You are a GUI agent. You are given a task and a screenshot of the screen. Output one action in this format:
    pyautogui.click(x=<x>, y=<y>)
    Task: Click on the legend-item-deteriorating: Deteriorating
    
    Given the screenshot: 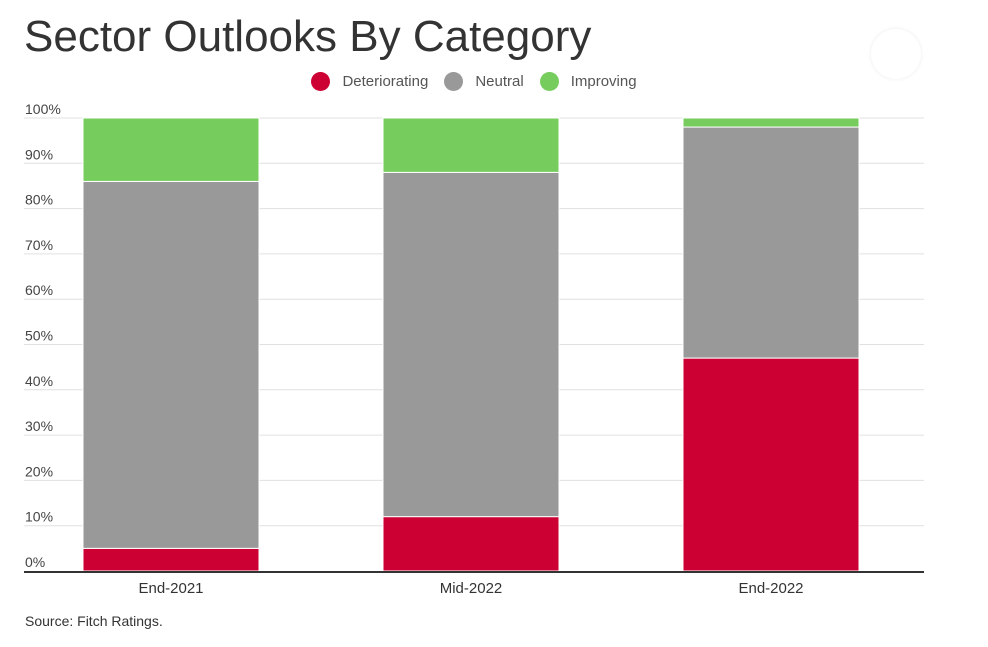 What is the action you would take?
    pyautogui.click(x=369, y=81)
    